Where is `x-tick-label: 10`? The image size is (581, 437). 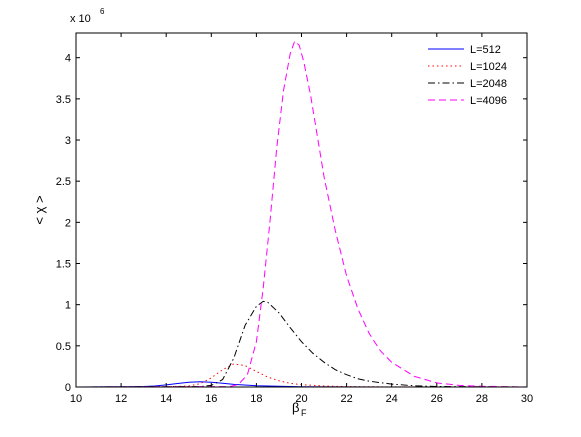 x-tick-label: 10 is located at coordinates (76, 399).